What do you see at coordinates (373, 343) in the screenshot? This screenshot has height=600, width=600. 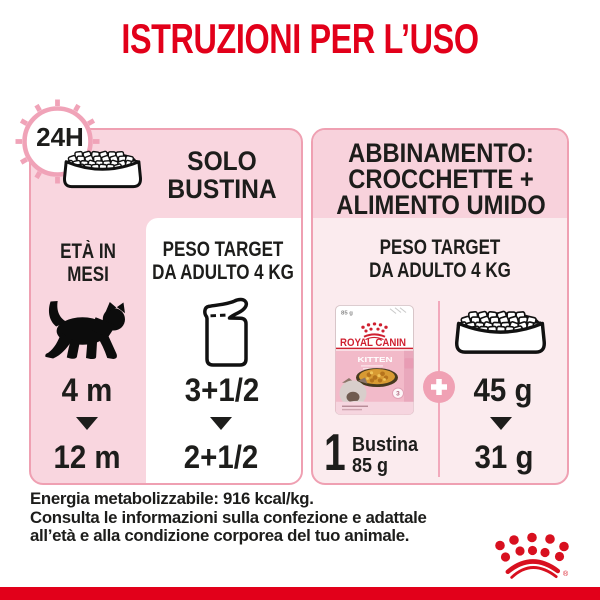 I see `svg-text: ROYAL CANIN` at bounding box center [373, 343].